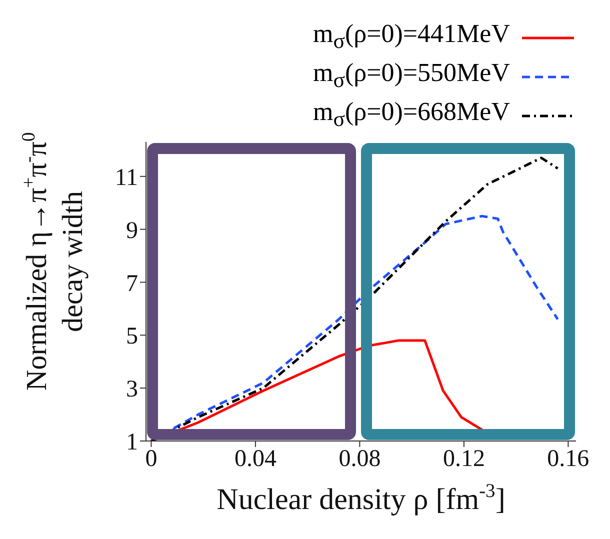  Describe the element at coordinates (568, 459) in the screenshot. I see `x-tick-label: 0.16` at that location.